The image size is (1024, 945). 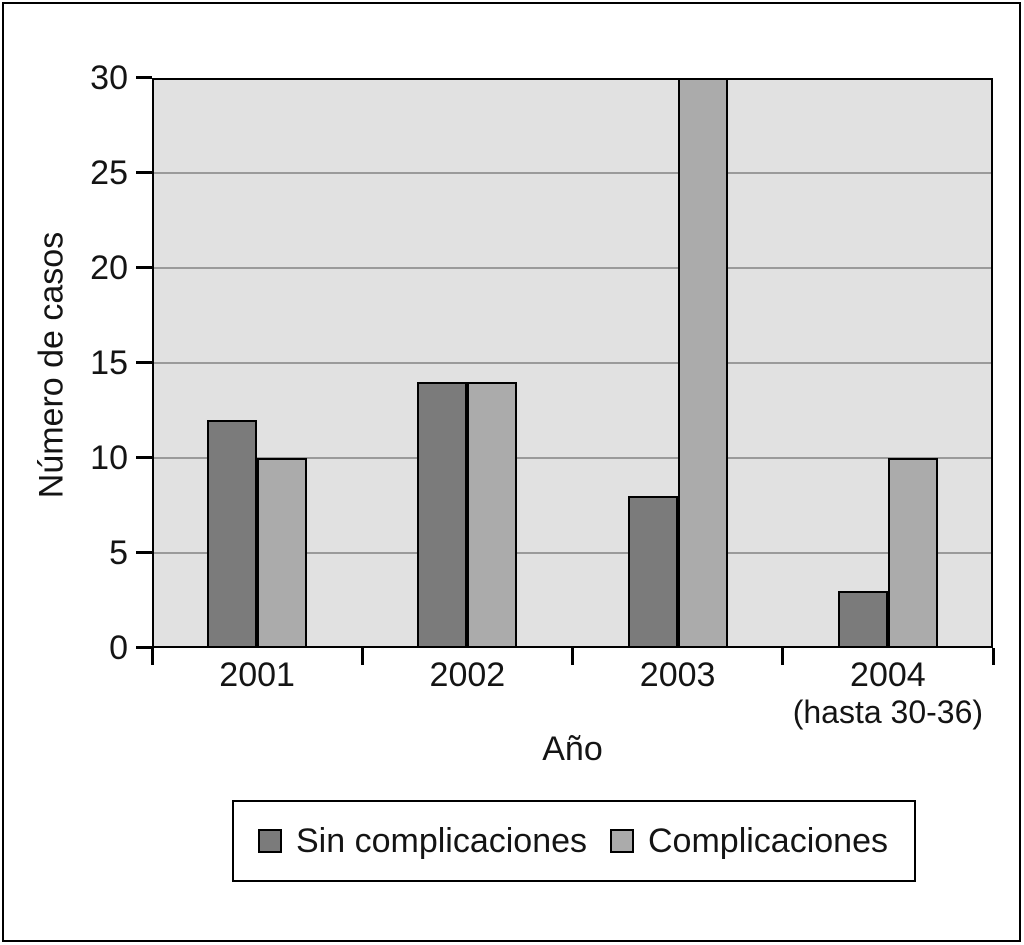 I want to click on bar-2001-complicaciones, so click(x=282, y=553).